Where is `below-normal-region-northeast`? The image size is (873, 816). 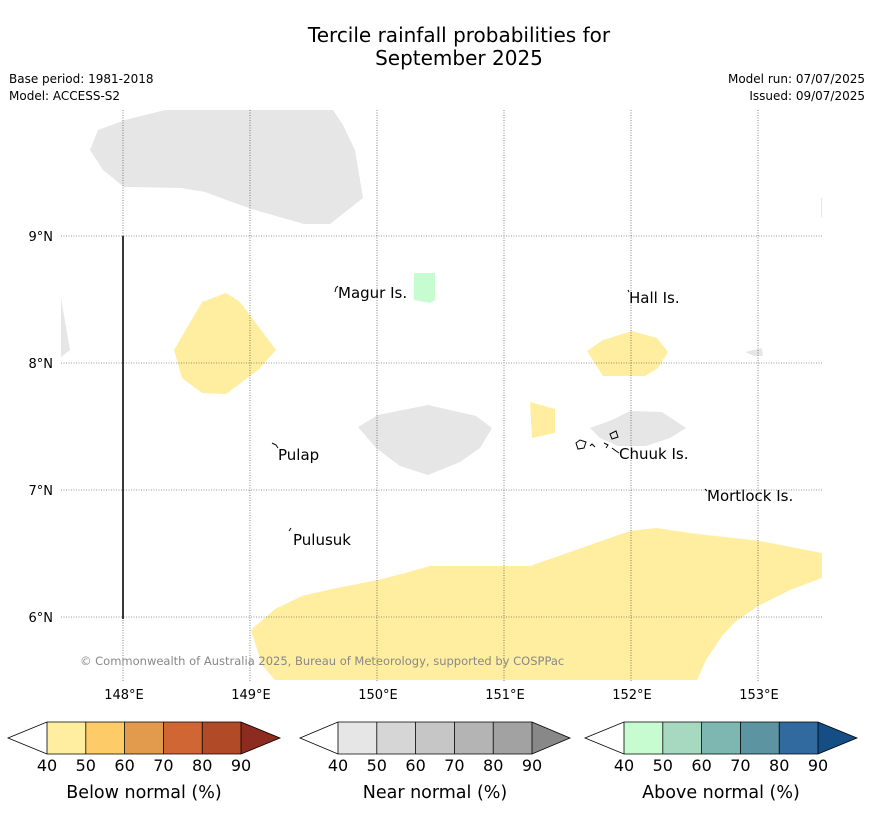
below-normal-region-northeast is located at coordinates (627, 353).